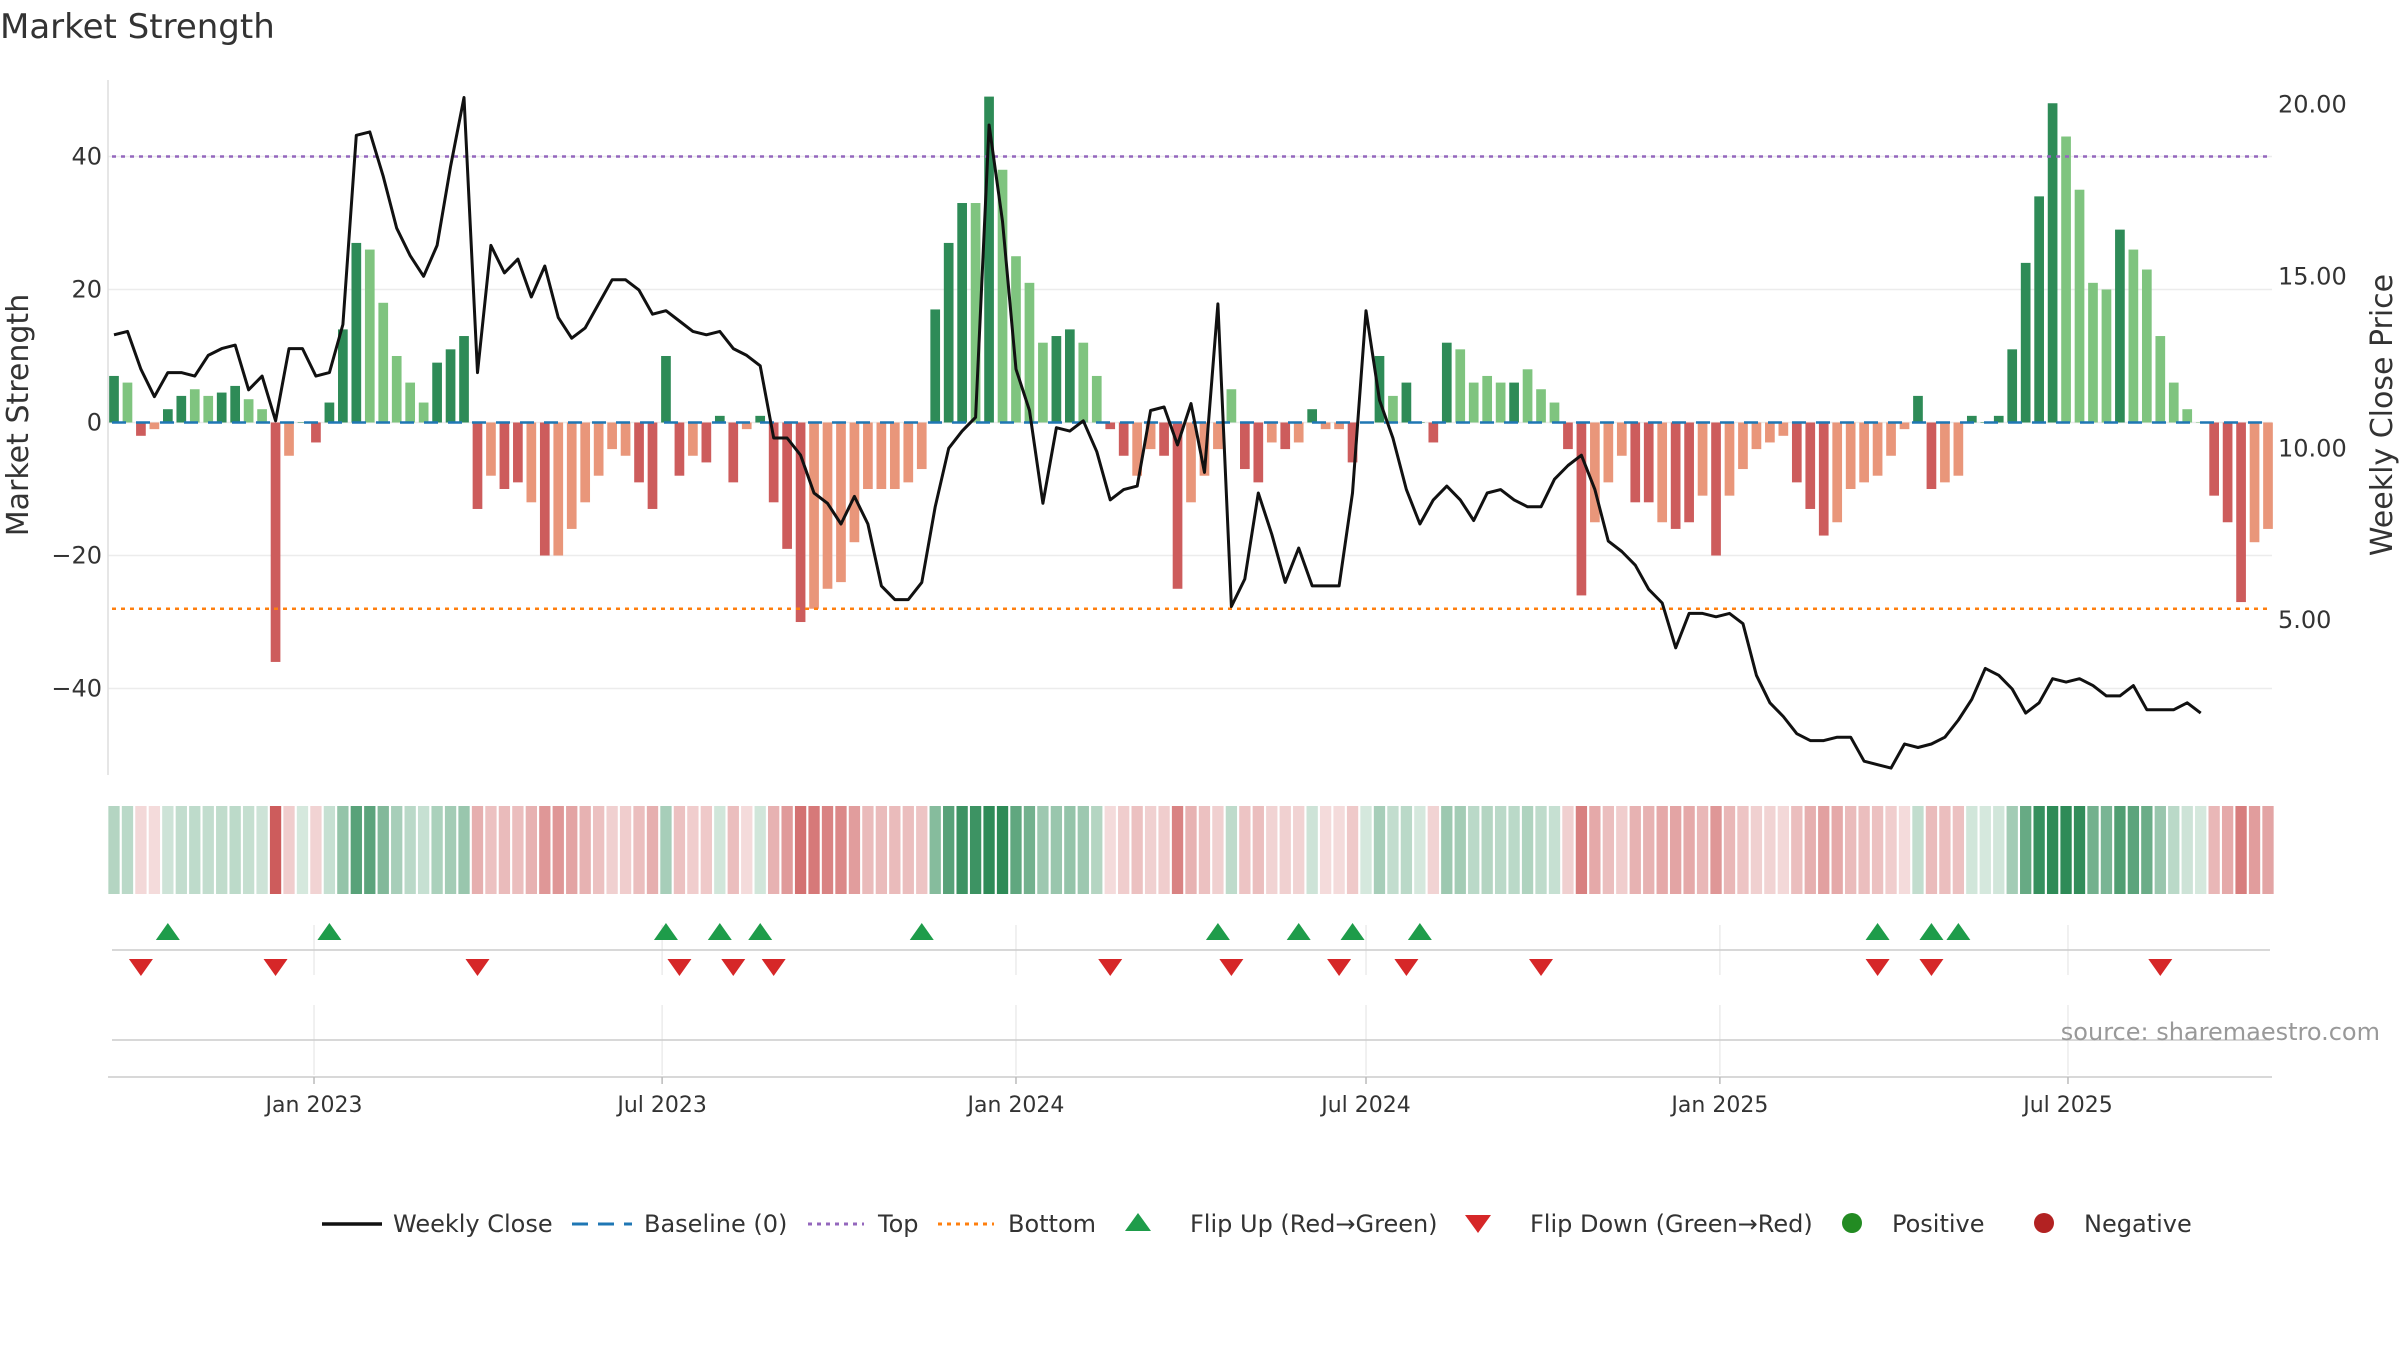 This screenshot has height=1350, width=2400. I want to click on legend-label: Flip Down (Green→Red), so click(1671, 1224).